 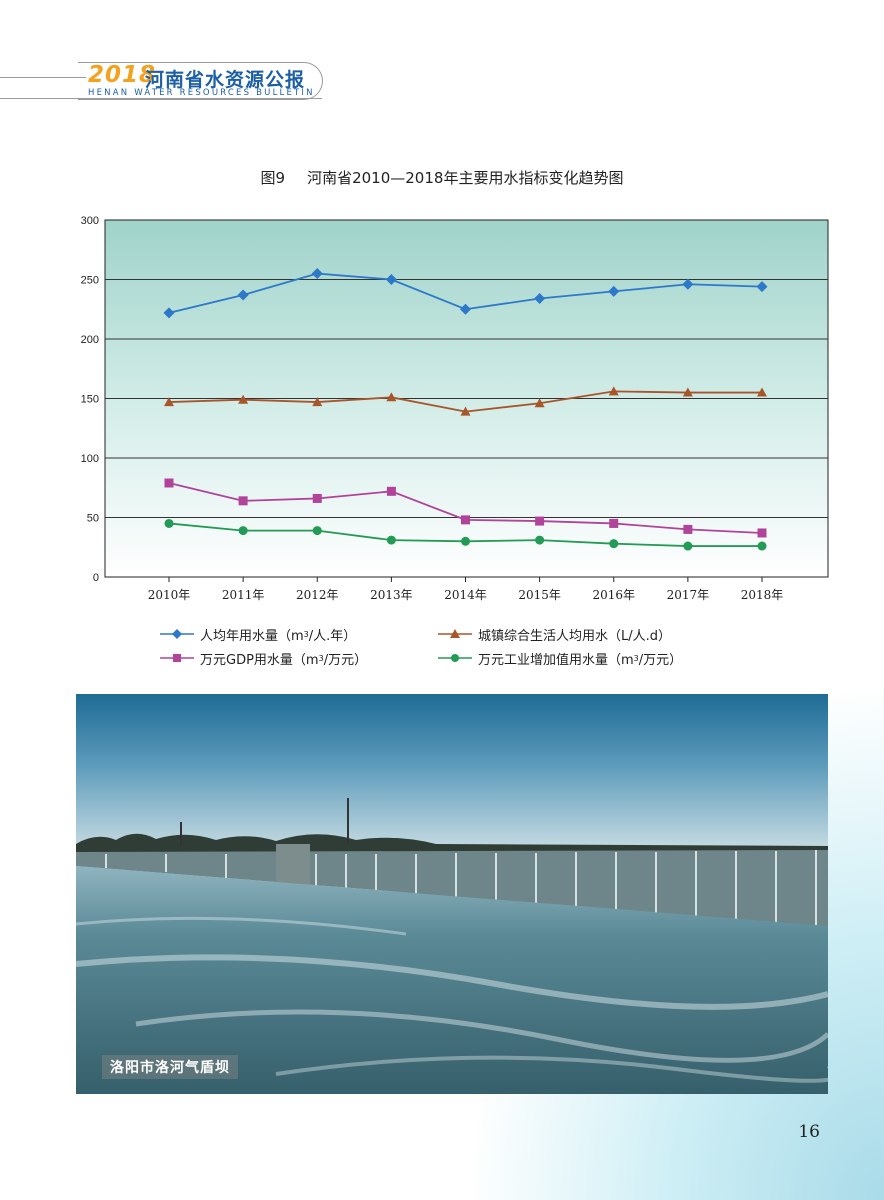 I want to click on y-tick-label: 250, so click(x=90, y=281).